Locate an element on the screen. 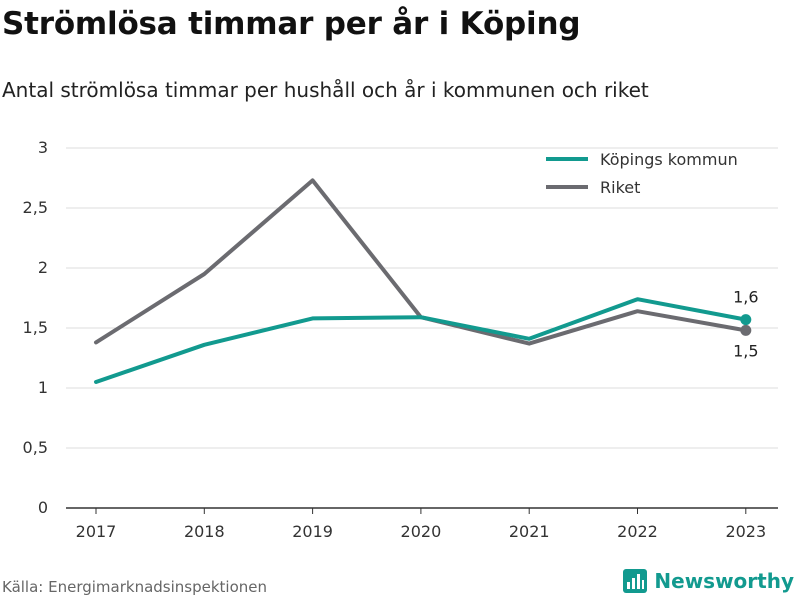 The height and width of the screenshot is (600, 800). series-line-kommun is located at coordinates (421, 340).